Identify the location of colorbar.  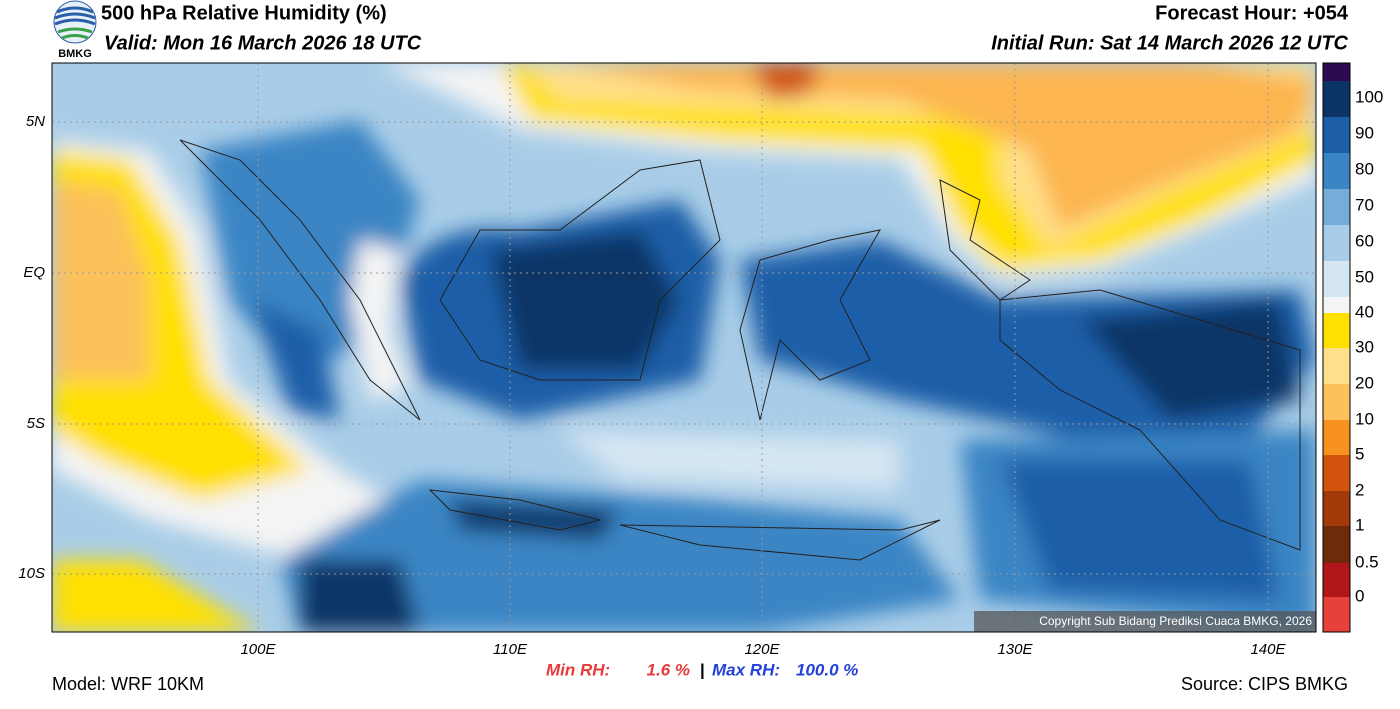
(1336, 347).